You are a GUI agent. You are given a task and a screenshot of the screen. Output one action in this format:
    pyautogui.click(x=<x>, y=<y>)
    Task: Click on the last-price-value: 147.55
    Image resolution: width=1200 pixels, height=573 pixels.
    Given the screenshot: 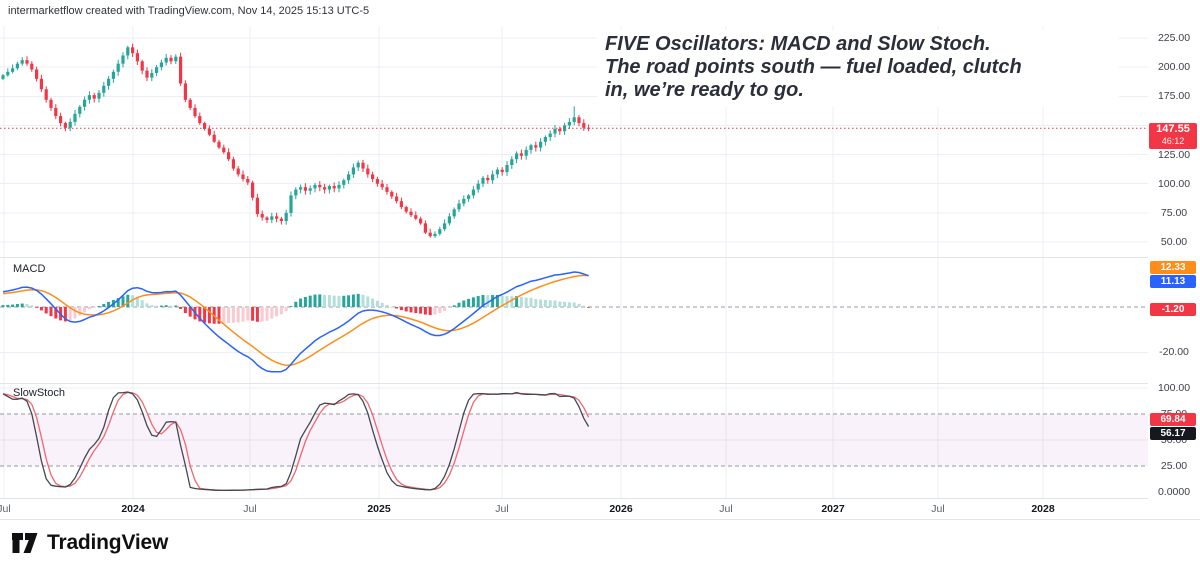 What is the action you would take?
    pyautogui.click(x=1173, y=128)
    